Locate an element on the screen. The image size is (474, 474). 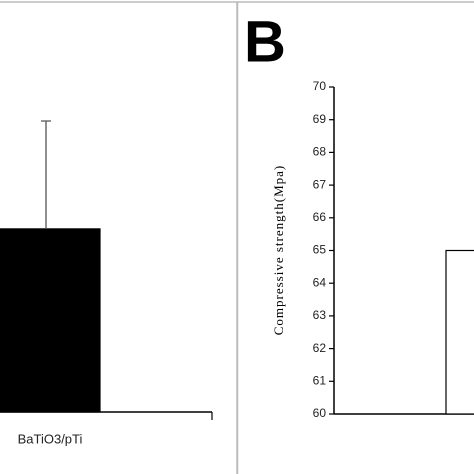
y-tick-label: 70 is located at coordinates (320, 86).